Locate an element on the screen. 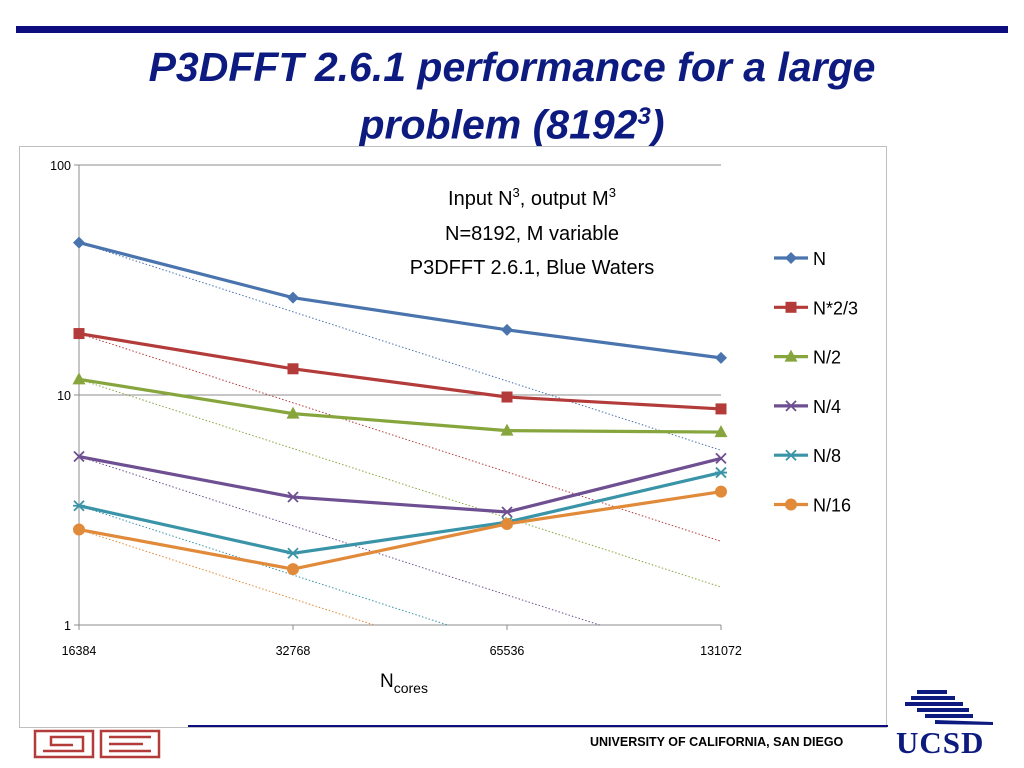 The width and height of the screenshot is (1024, 768). annotation-sup-2: 3 is located at coordinates (612, 192).